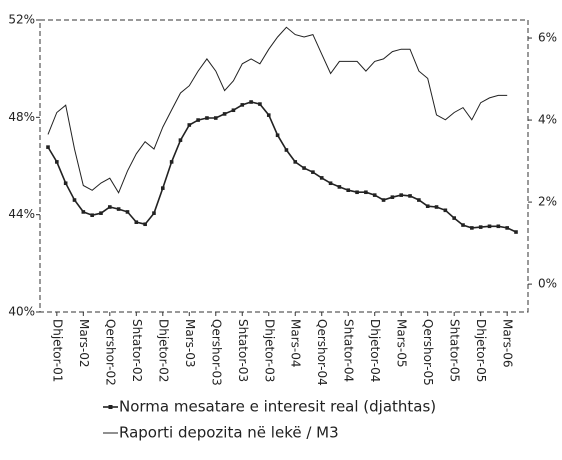 This screenshot has height=460, width=562. What do you see at coordinates (547, 38) in the screenshot?
I see `y2-tick-label: 6%` at bounding box center [547, 38].